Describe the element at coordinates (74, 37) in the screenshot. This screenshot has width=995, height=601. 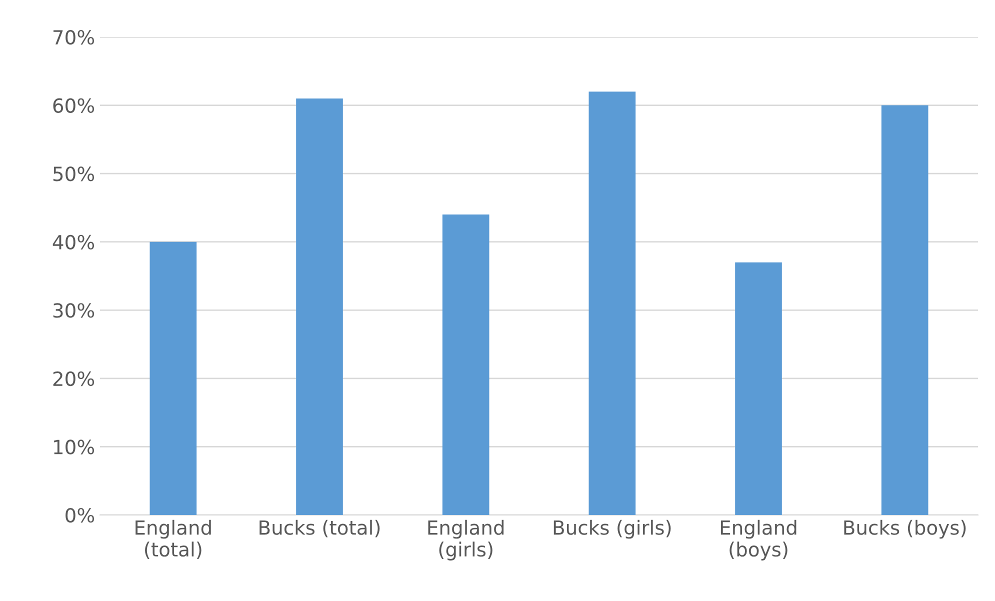
I see `y-tick-label: 70%` at that location.